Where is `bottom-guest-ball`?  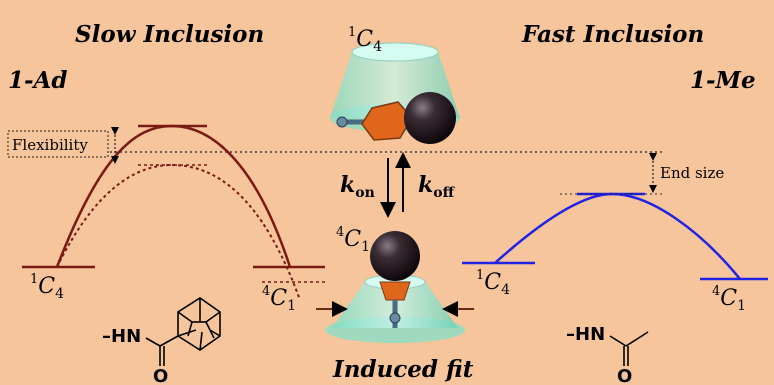
bottom-guest-ball is located at coordinates (395, 256).